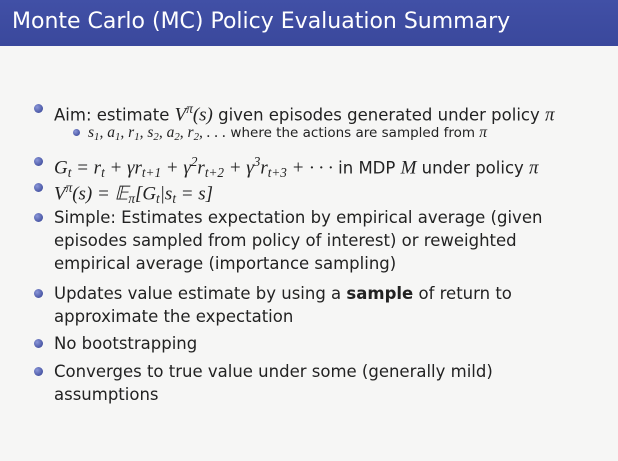  What do you see at coordinates (214, 173) in the screenshot?
I see `bullet-text: t+2` at bounding box center [214, 173].